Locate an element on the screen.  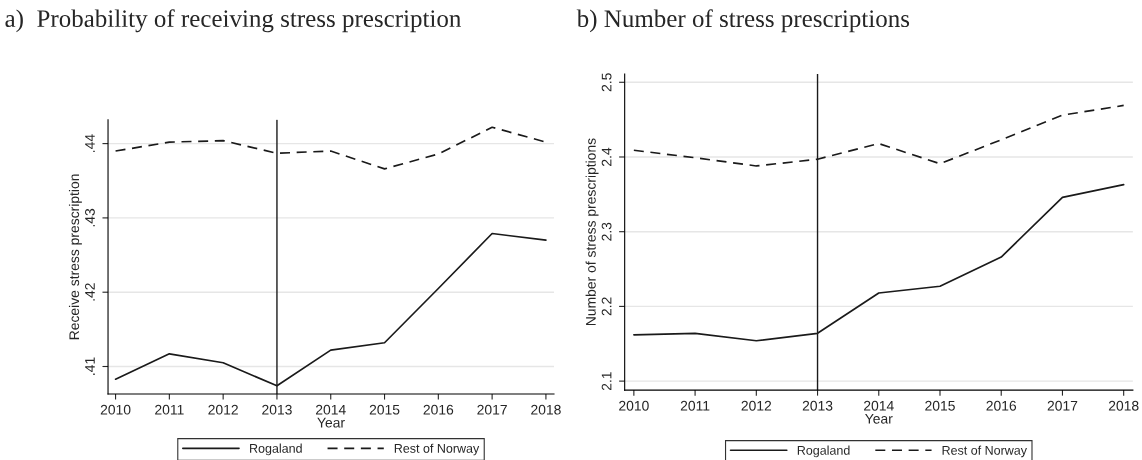
chart-title: a) Probability of receiving stress prescription is located at coordinates (233, 21).